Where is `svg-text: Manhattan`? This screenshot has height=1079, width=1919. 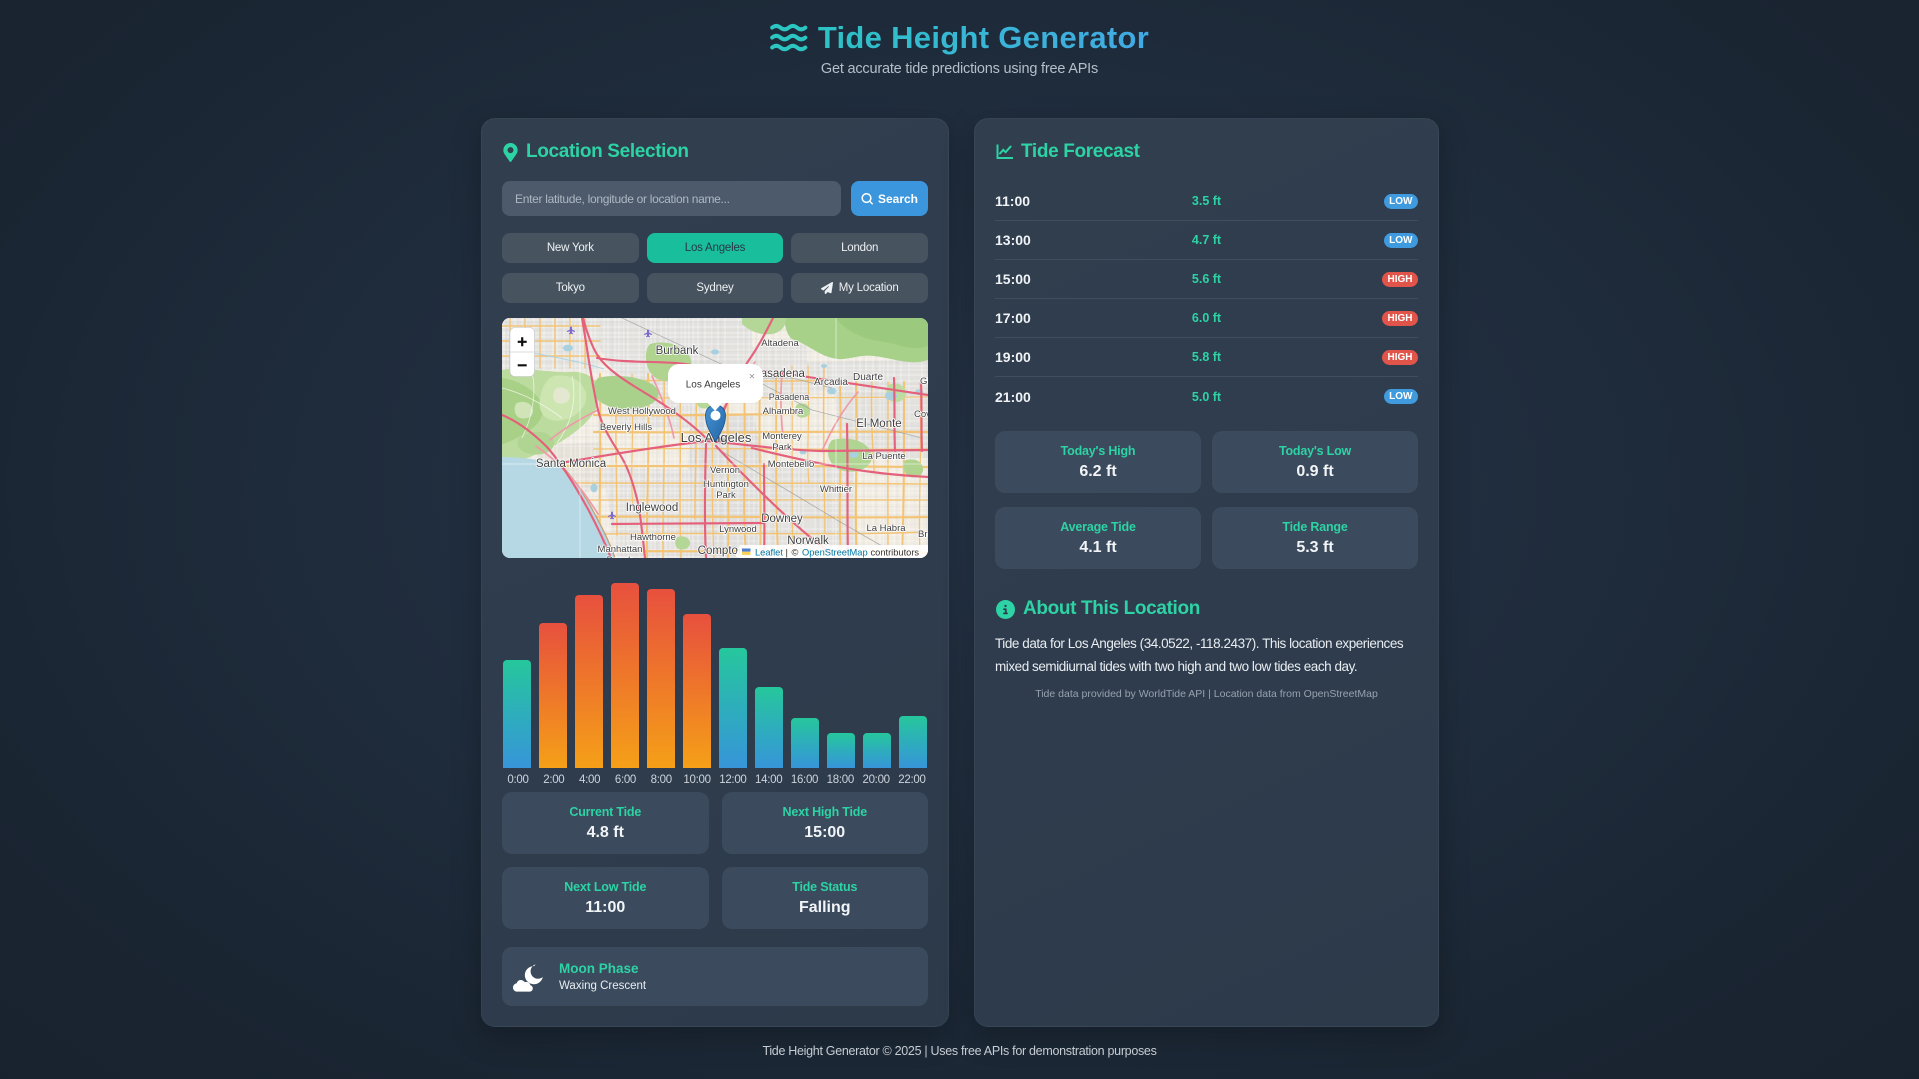 svg-text: Manhattan is located at coordinates (620, 549).